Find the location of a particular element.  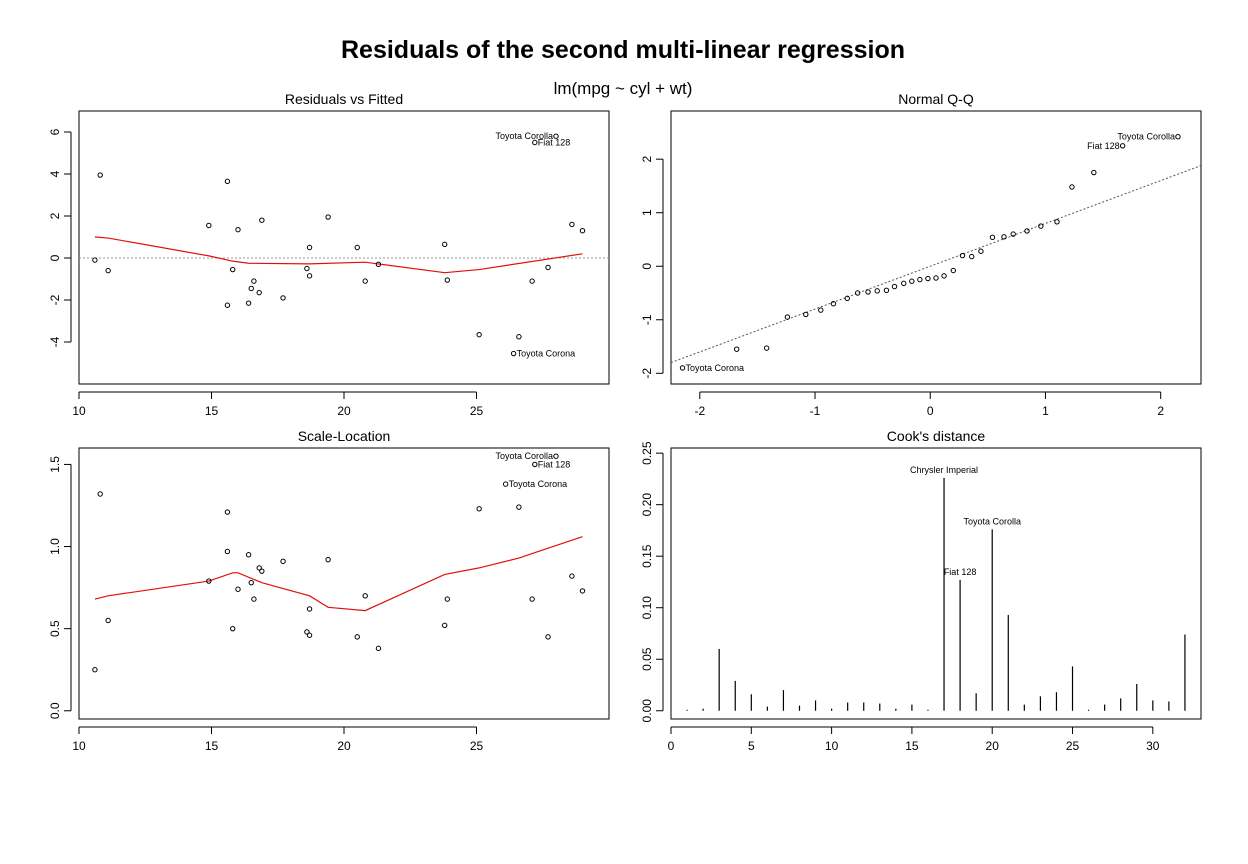

y-tick-label: 0.10 is located at coordinates (647, 608).